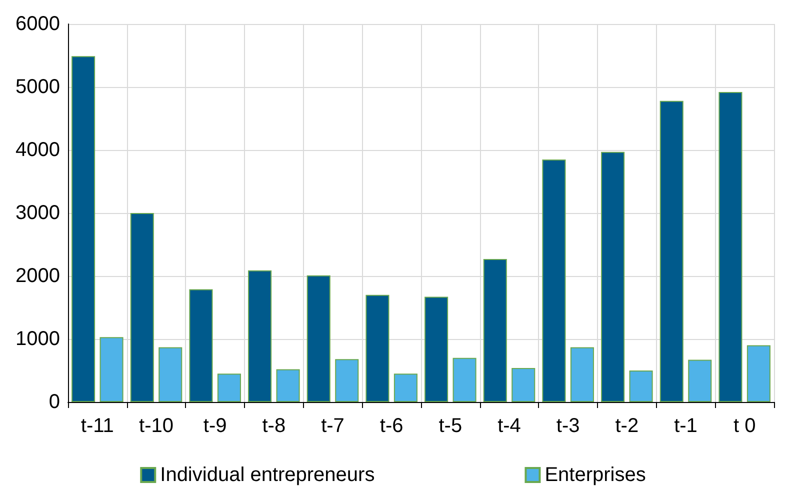 Image resolution: width=786 pixels, height=498 pixels. I want to click on x-tick-label: t-7, so click(332, 426).